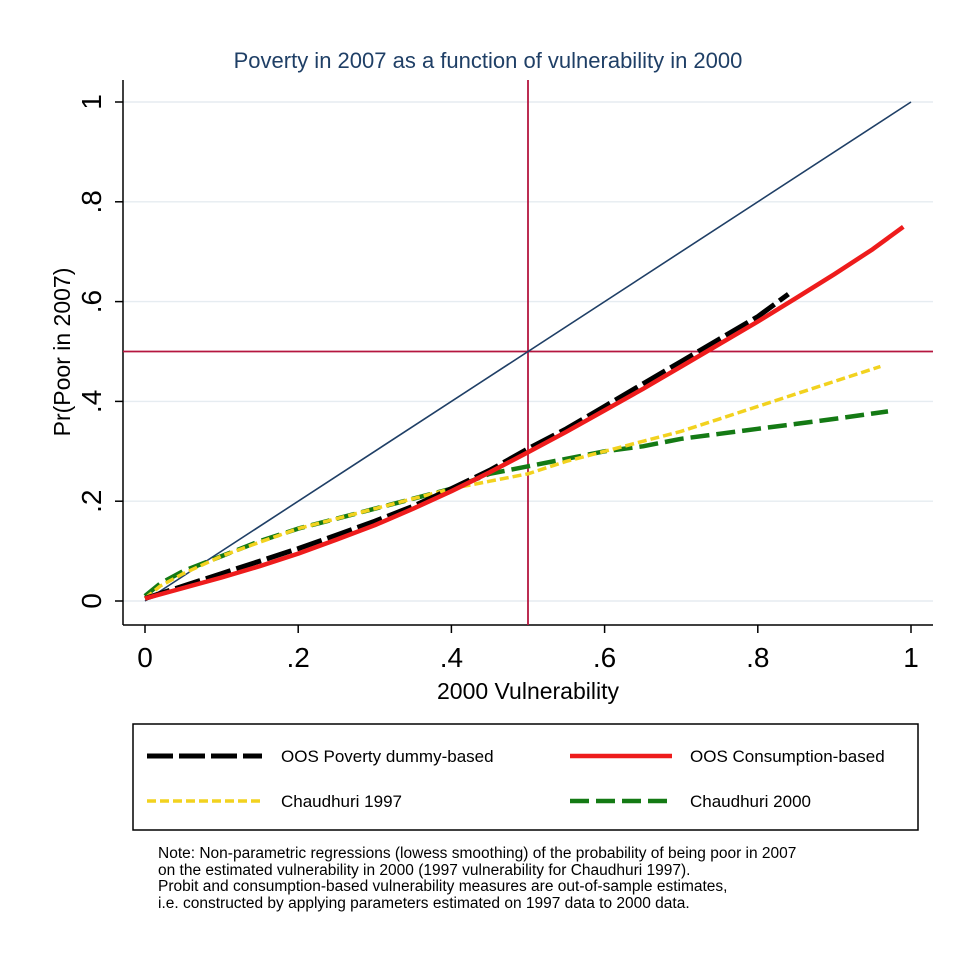 This screenshot has width=954, height=965. What do you see at coordinates (911, 657) in the screenshot?
I see `x-tick-label: 1` at bounding box center [911, 657].